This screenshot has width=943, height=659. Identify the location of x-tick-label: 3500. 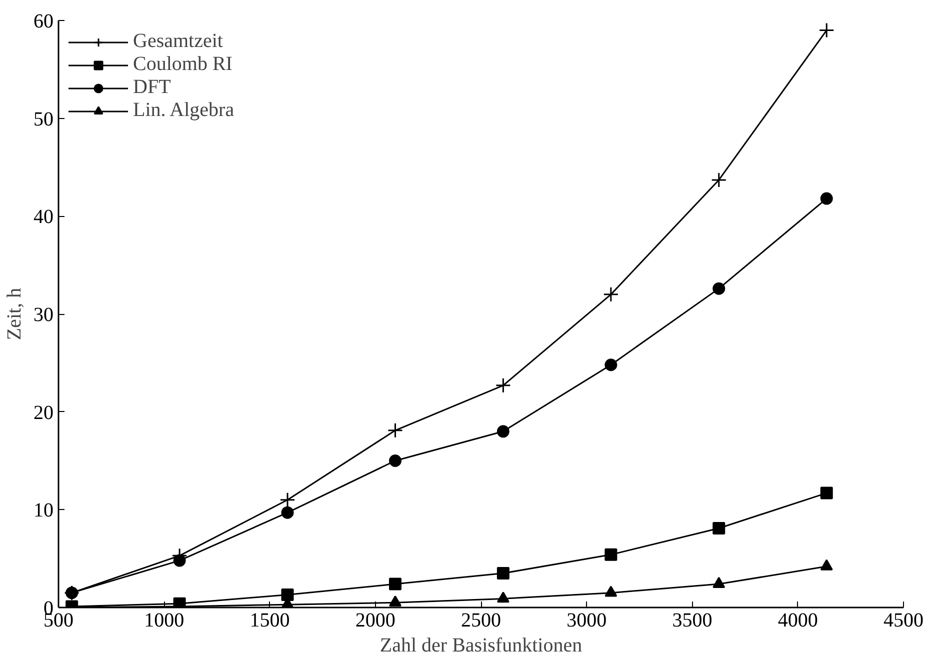
(692, 621).